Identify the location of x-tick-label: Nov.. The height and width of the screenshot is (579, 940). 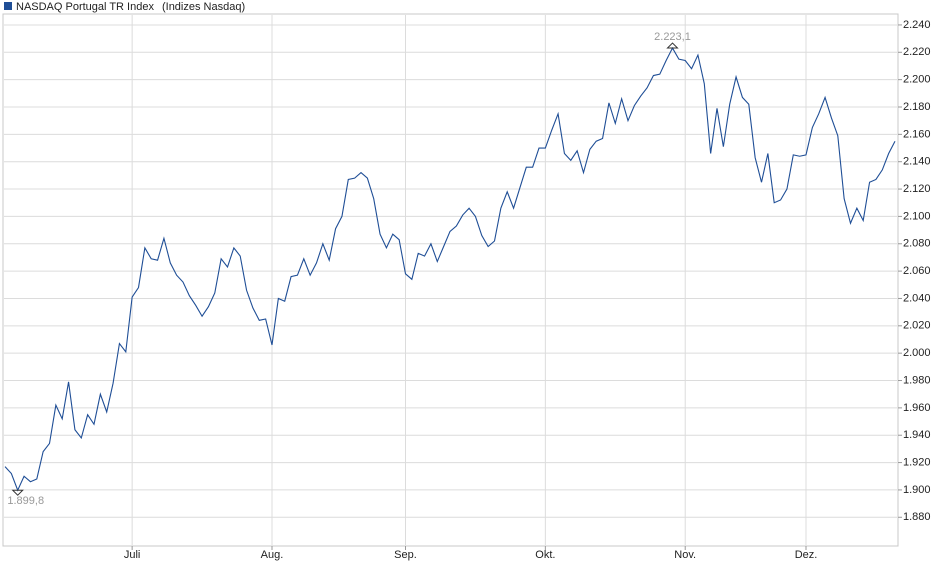
(685, 555).